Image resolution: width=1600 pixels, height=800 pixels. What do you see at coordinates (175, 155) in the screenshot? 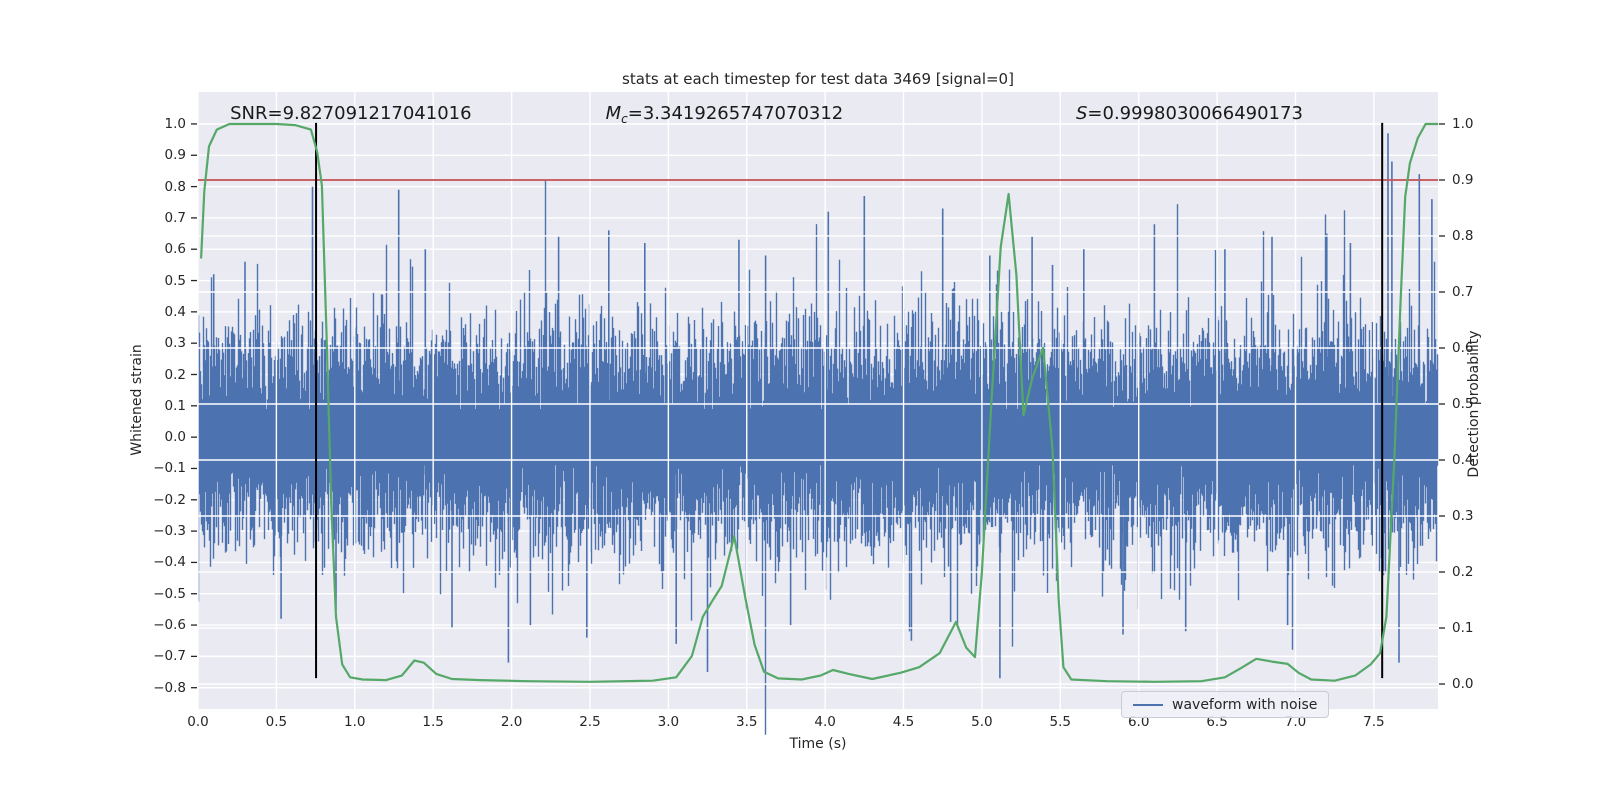
I see `y-tick-label-left: 0.9` at bounding box center [175, 155].